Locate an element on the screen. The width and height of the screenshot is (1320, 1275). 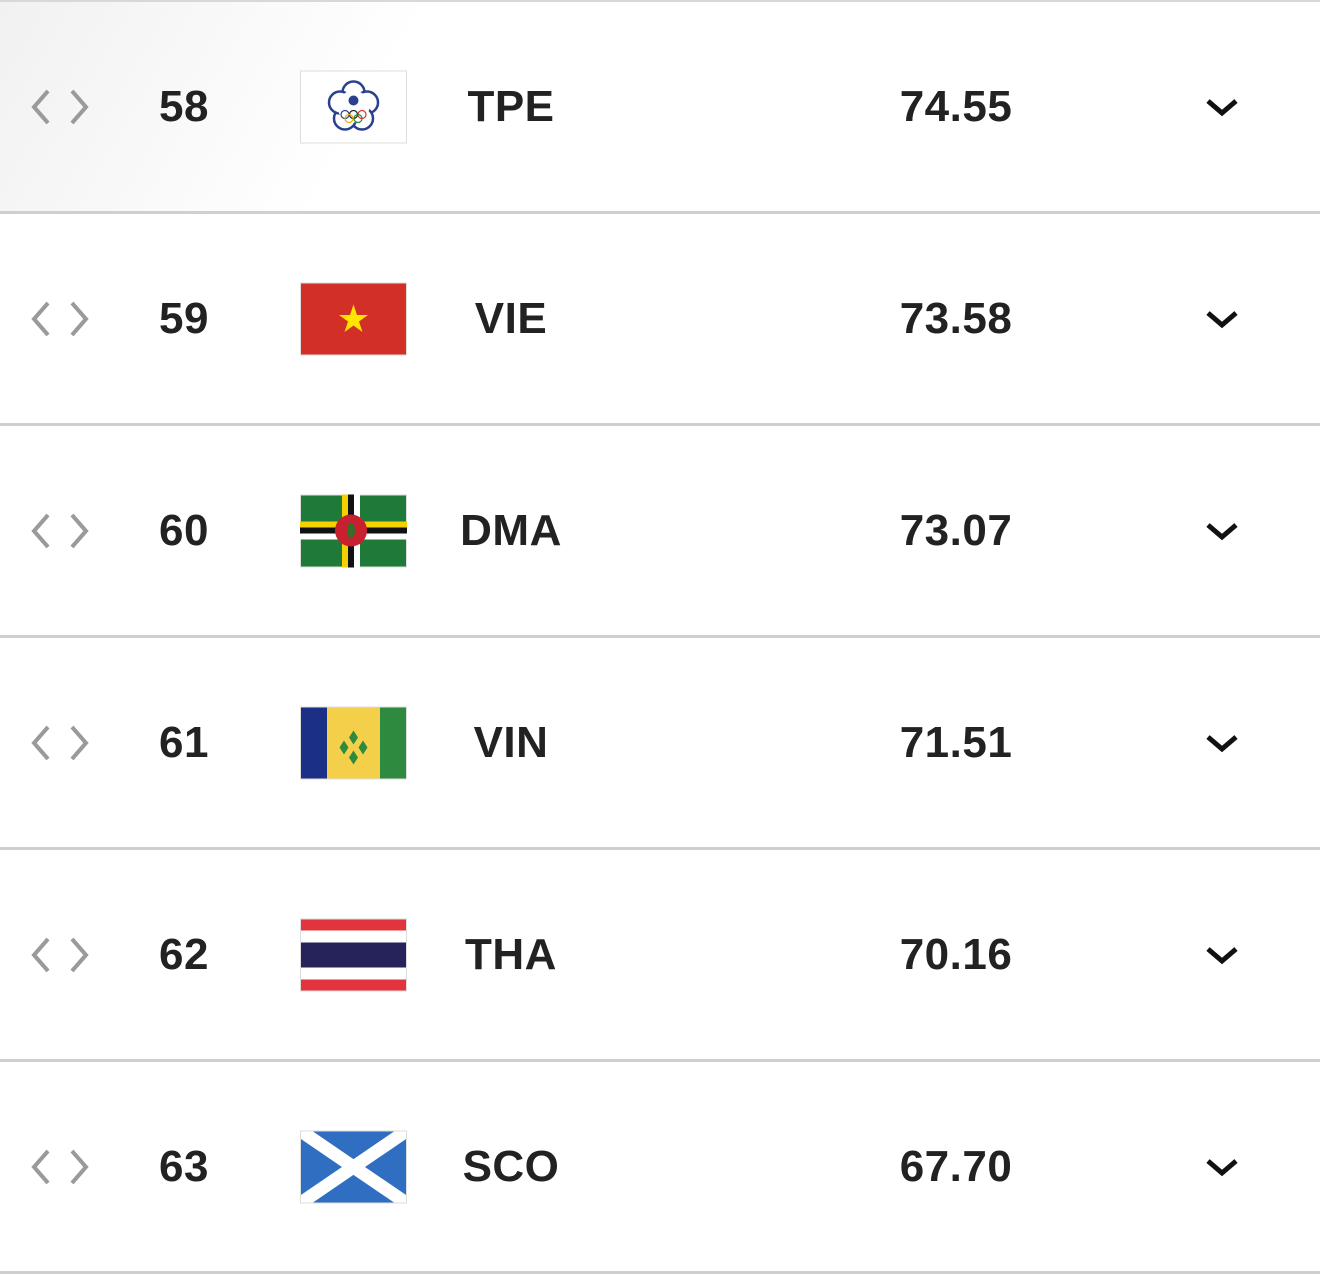
points: 74.55 is located at coordinates (956, 106).